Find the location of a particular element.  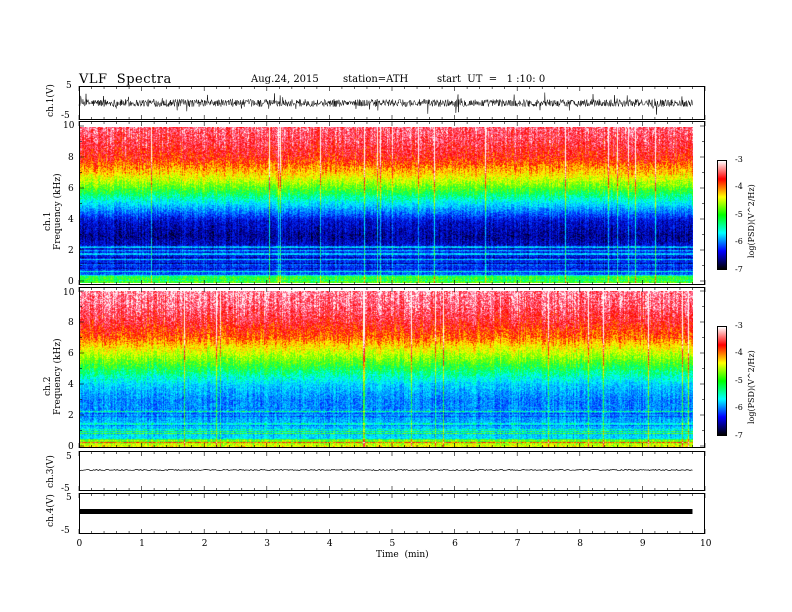

start-time-label: start UT = 1 :10: 0 is located at coordinates (491, 79).